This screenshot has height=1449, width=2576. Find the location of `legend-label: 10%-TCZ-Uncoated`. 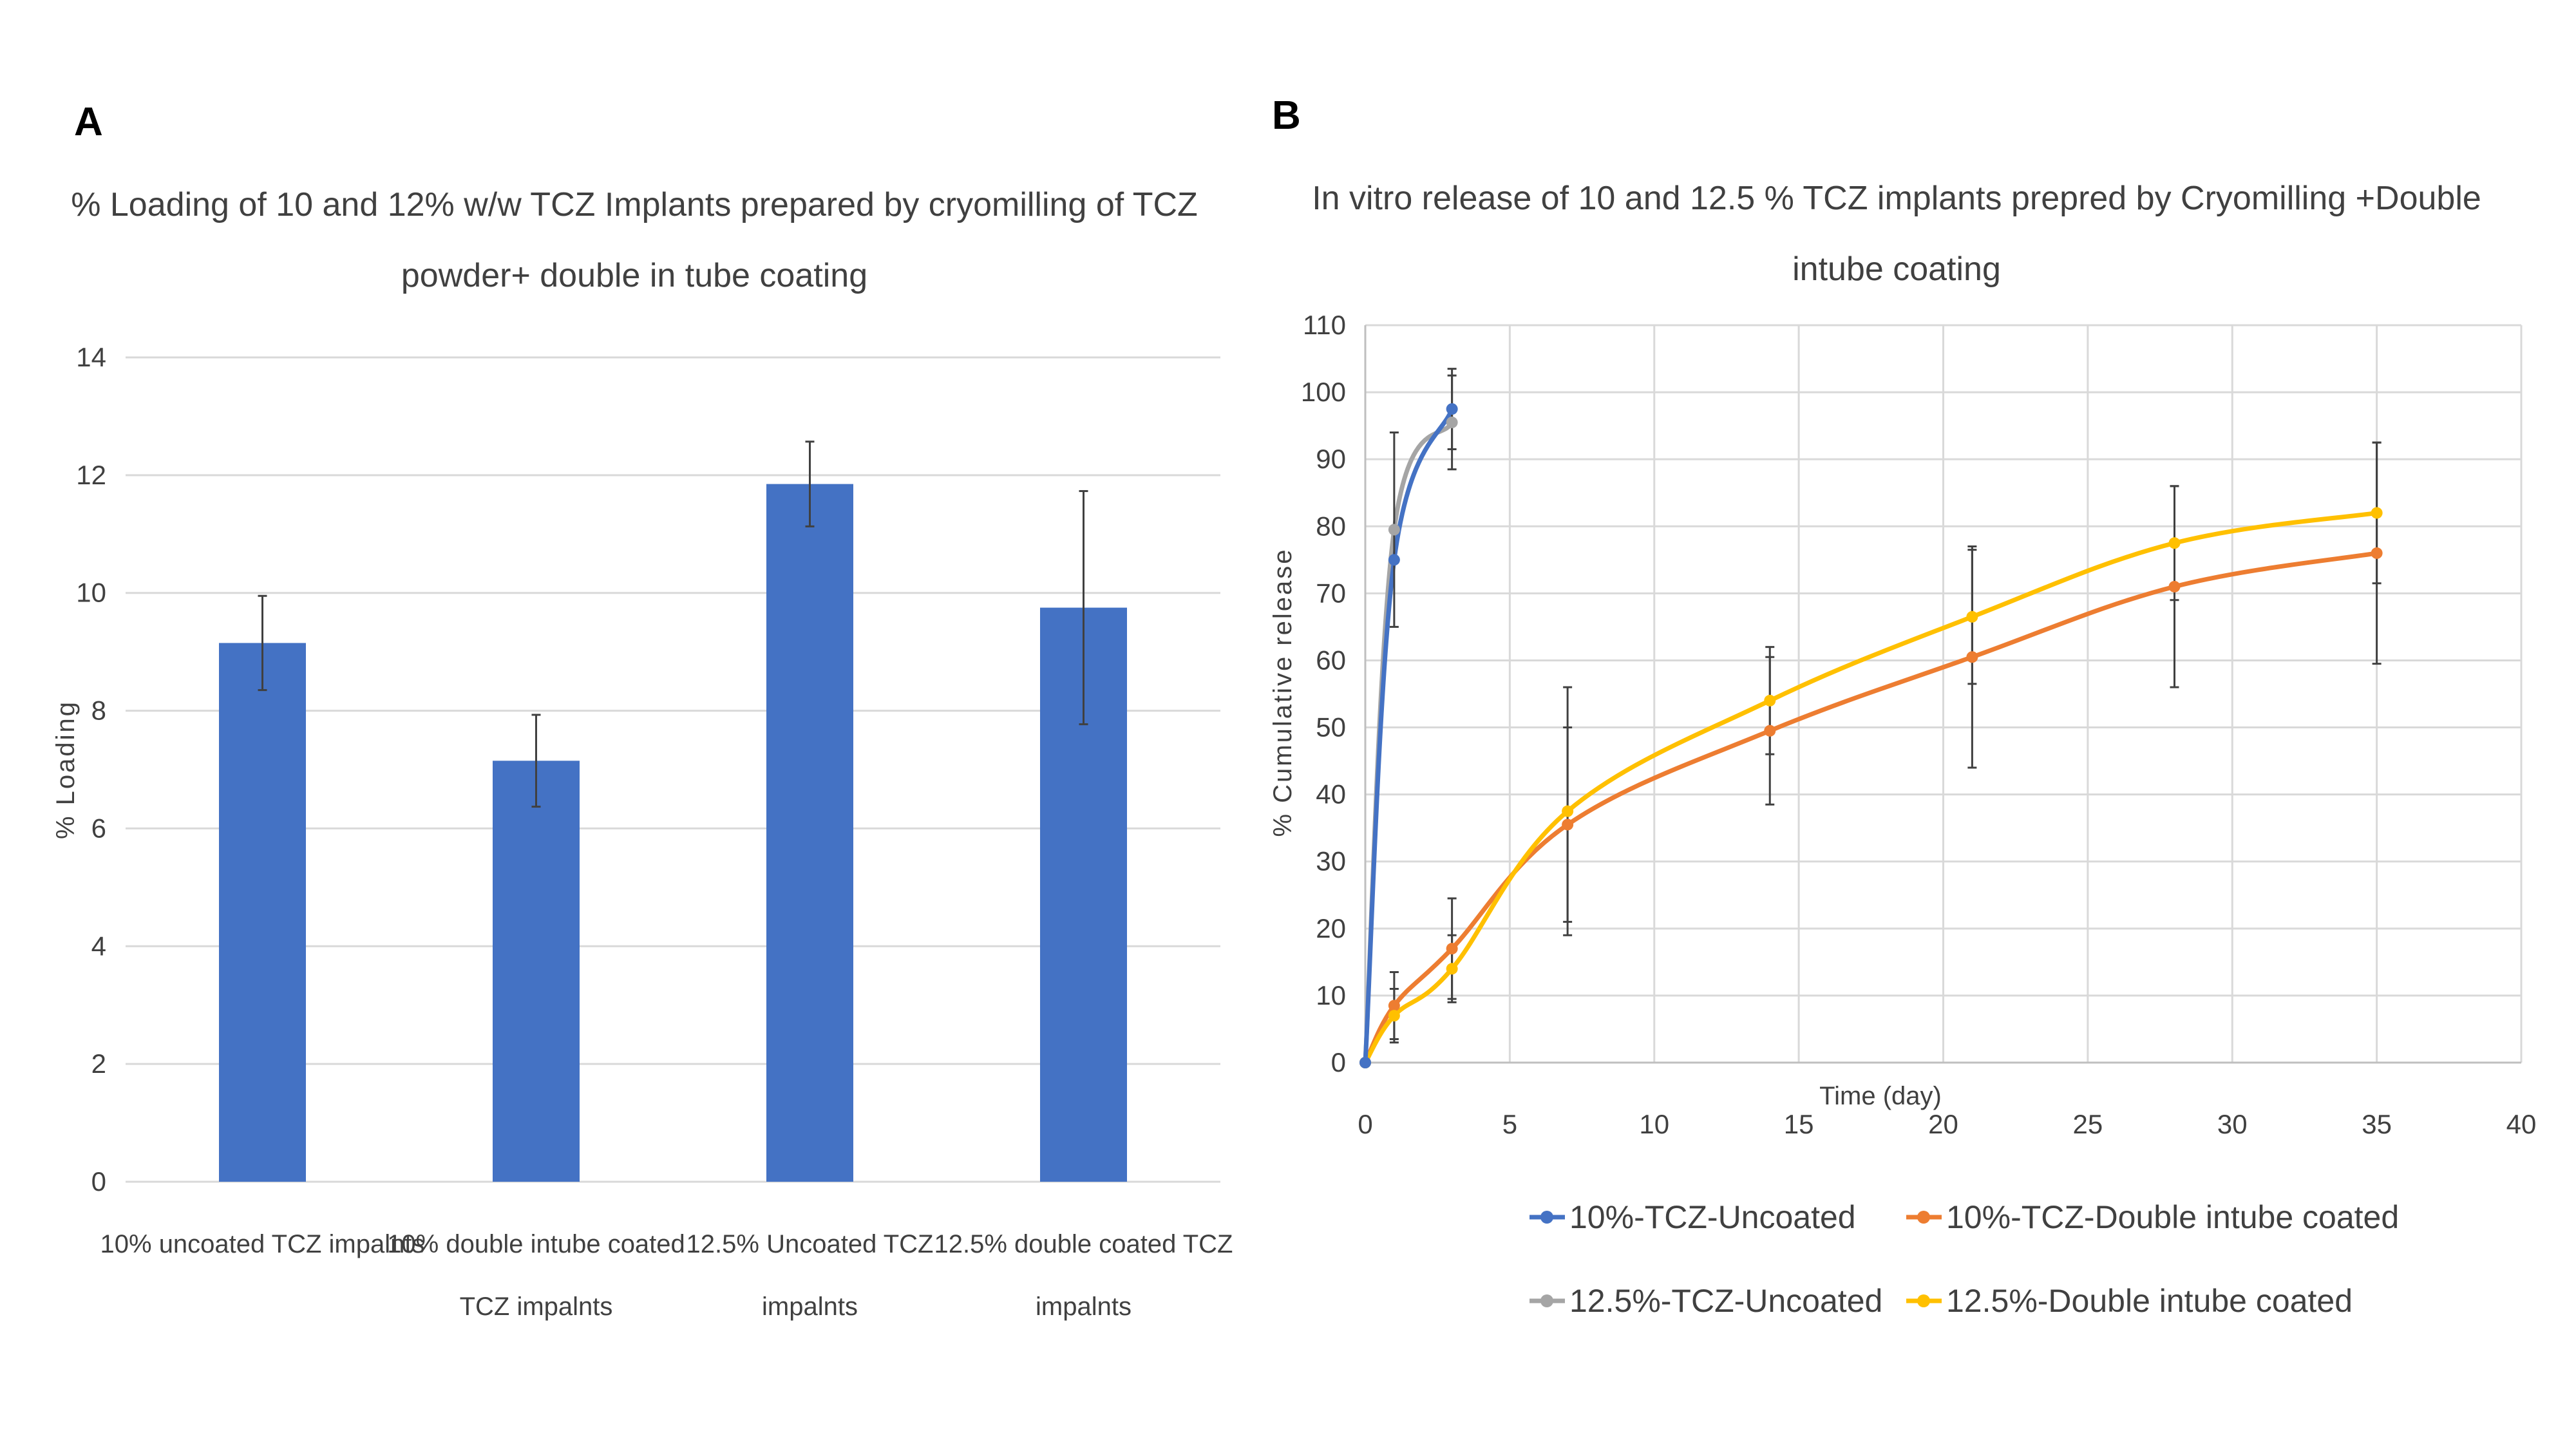

legend-label: 10%-TCZ-Uncoated is located at coordinates (1713, 1217).